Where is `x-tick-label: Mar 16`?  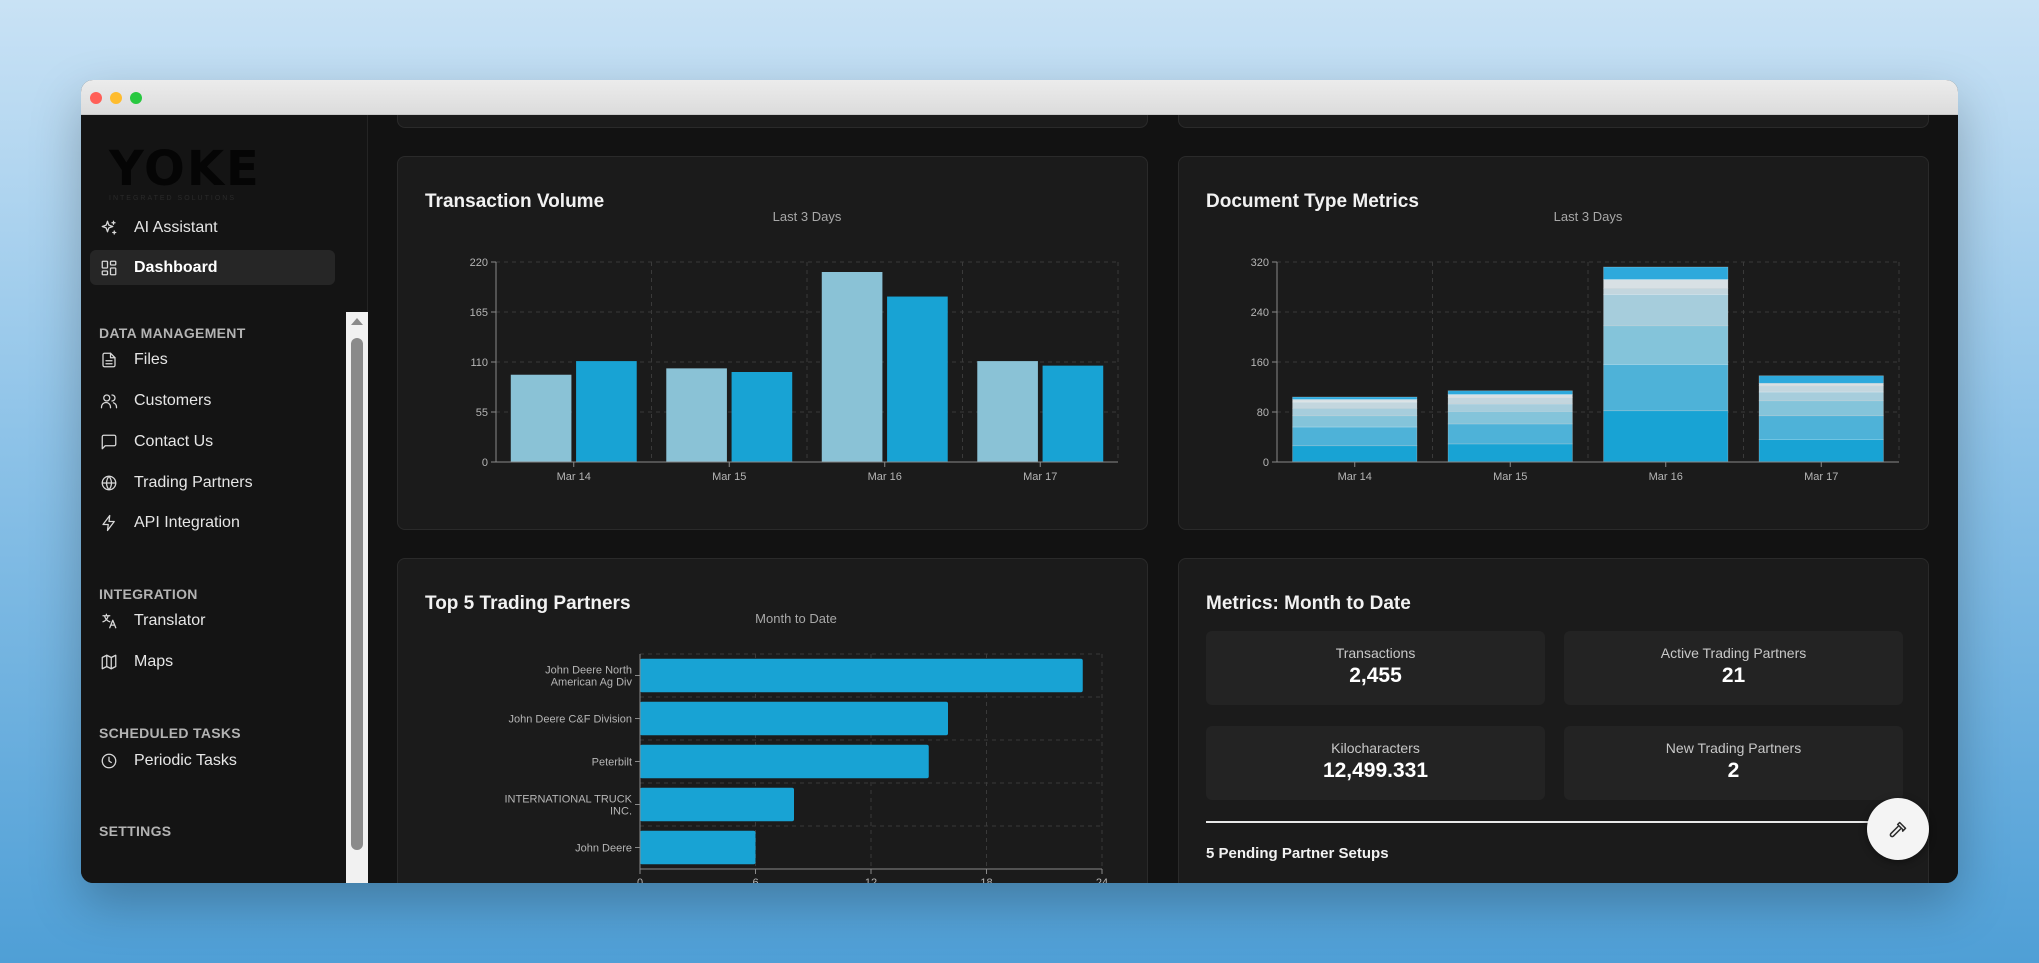 x-tick-label: Mar 16 is located at coordinates (885, 477).